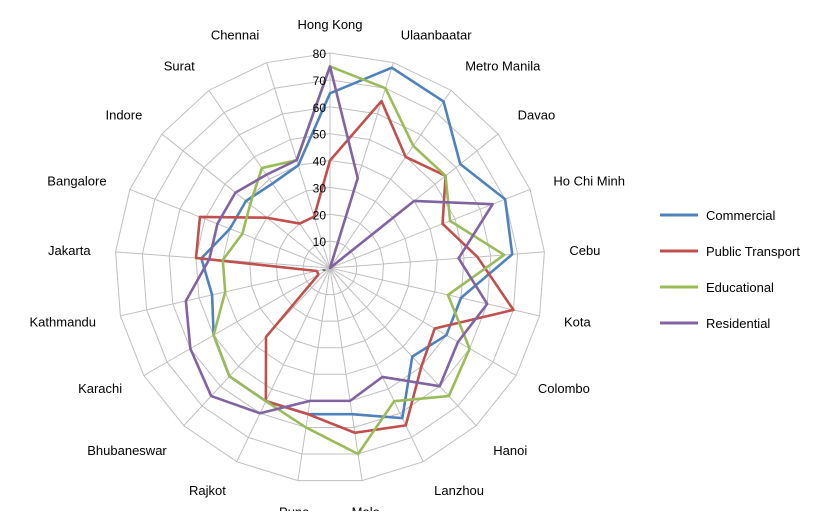  What do you see at coordinates (510, 450) in the screenshot?
I see `category-label-hanoi: Hanoi` at bounding box center [510, 450].